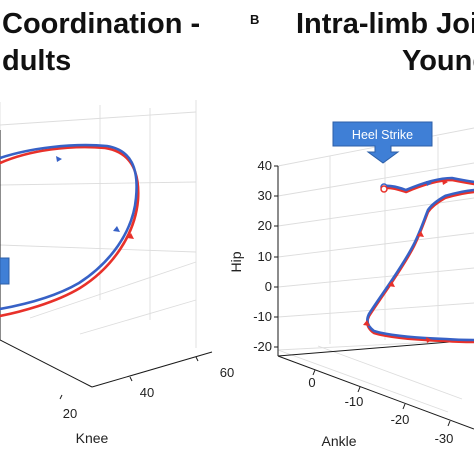 This screenshot has height=474, width=474. What do you see at coordinates (92, 438) in the screenshot?
I see `panel-a-x-label: Knee` at bounding box center [92, 438].